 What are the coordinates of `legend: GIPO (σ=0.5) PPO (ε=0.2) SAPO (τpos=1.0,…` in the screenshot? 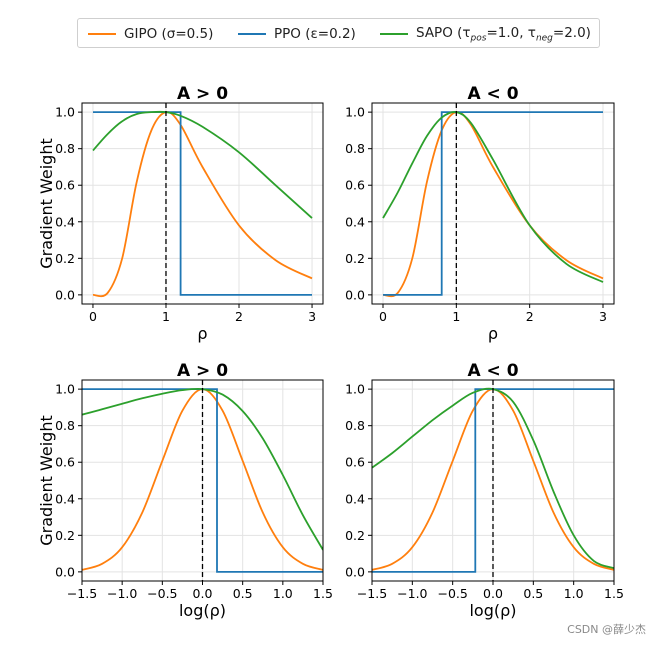 It's located at (338, 33).